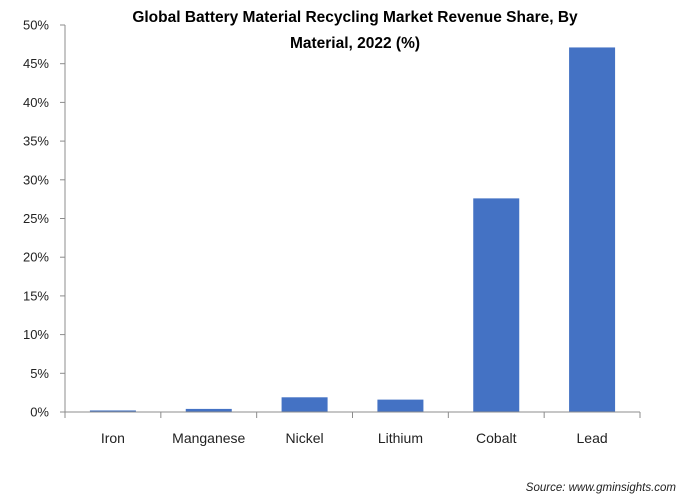  What do you see at coordinates (36, 179) in the screenshot?
I see `y-tick-label: 30%` at bounding box center [36, 179].